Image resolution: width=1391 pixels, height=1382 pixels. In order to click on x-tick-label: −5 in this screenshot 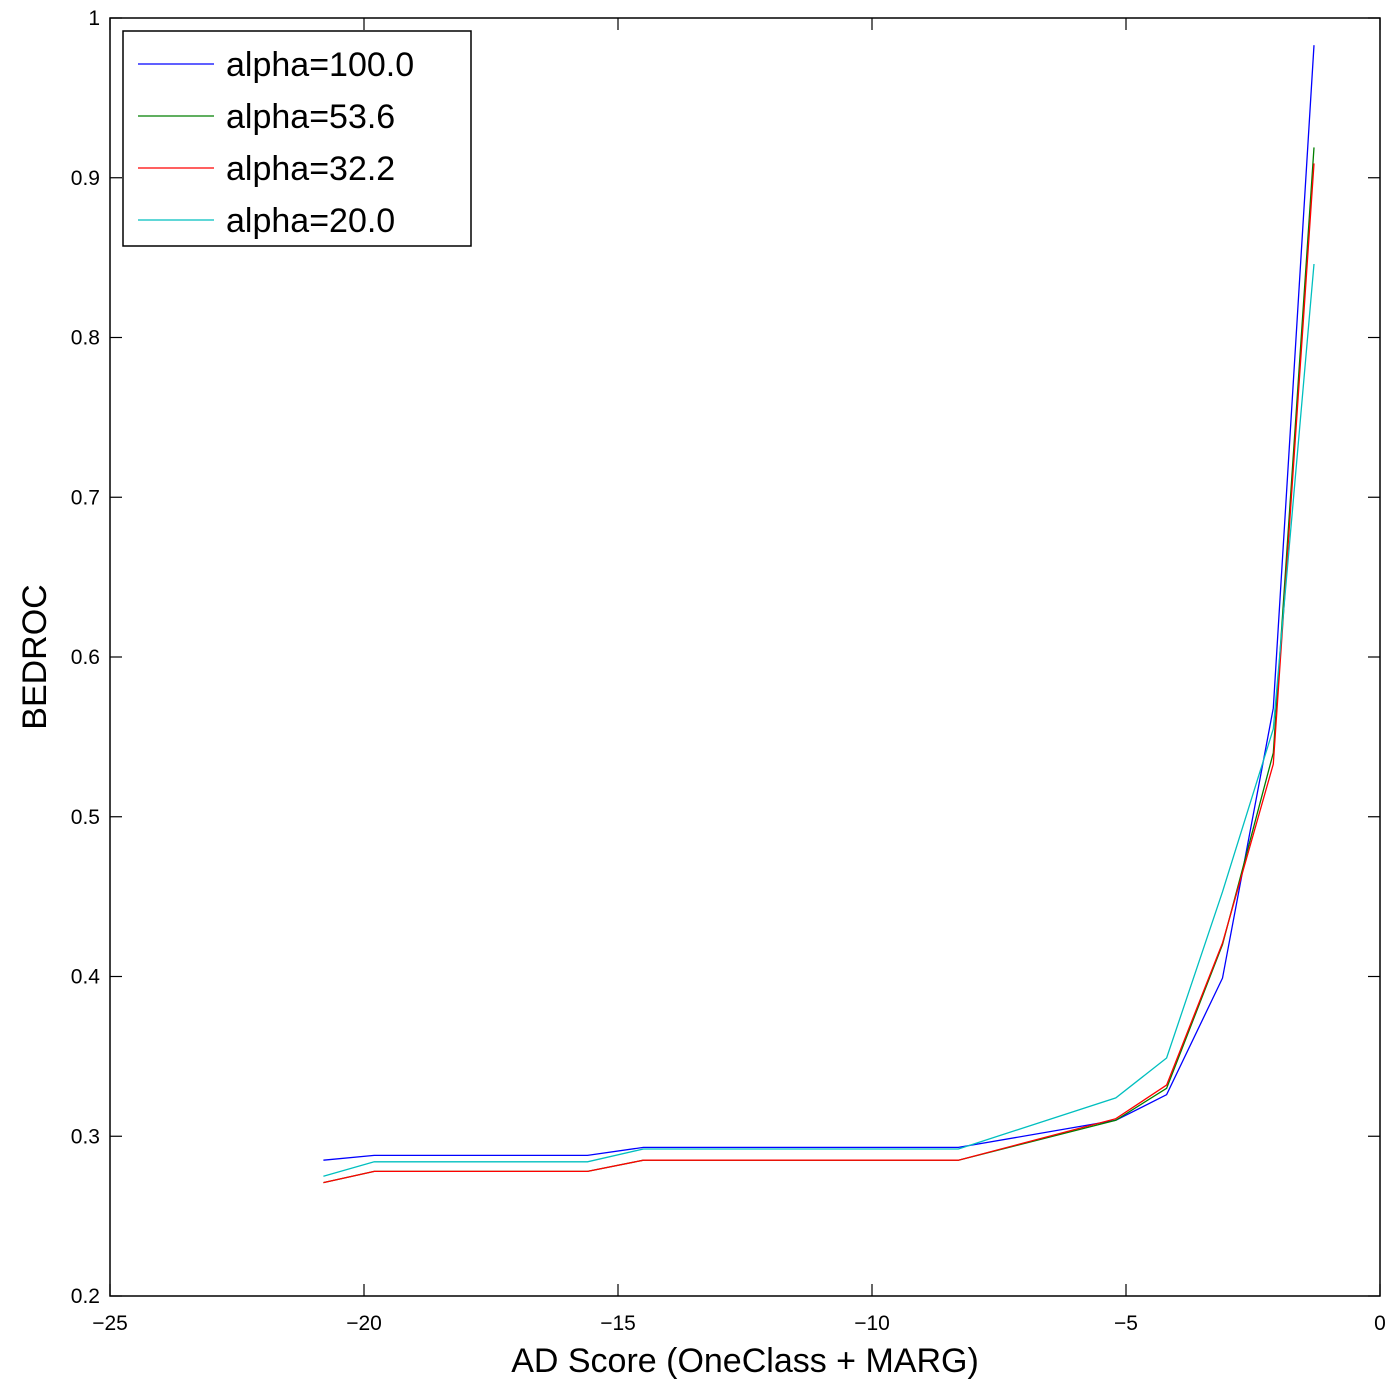, I will do `click(1126, 1323)`.